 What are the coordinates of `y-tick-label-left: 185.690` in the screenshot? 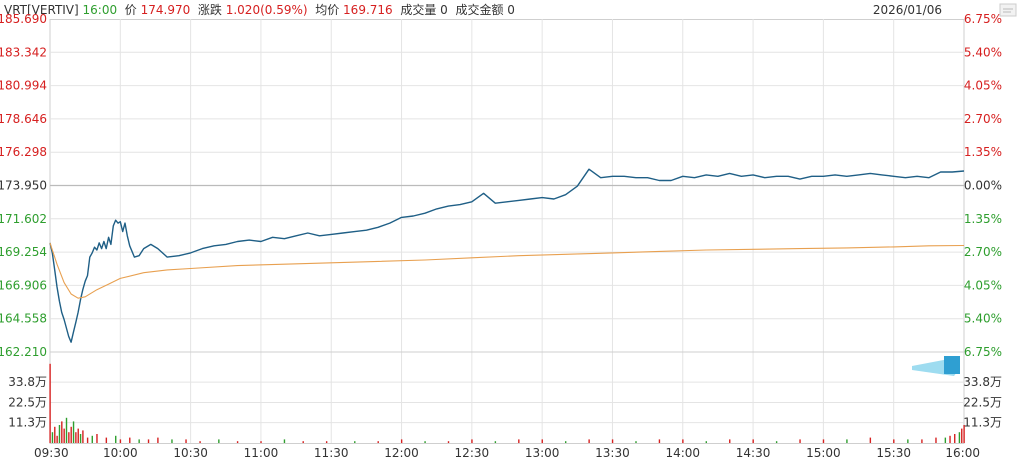 It's located at (23, 19).